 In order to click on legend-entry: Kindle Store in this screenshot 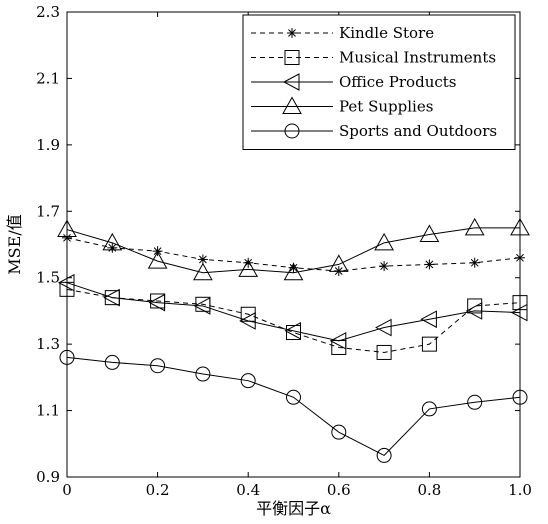, I will do `click(342, 33)`.